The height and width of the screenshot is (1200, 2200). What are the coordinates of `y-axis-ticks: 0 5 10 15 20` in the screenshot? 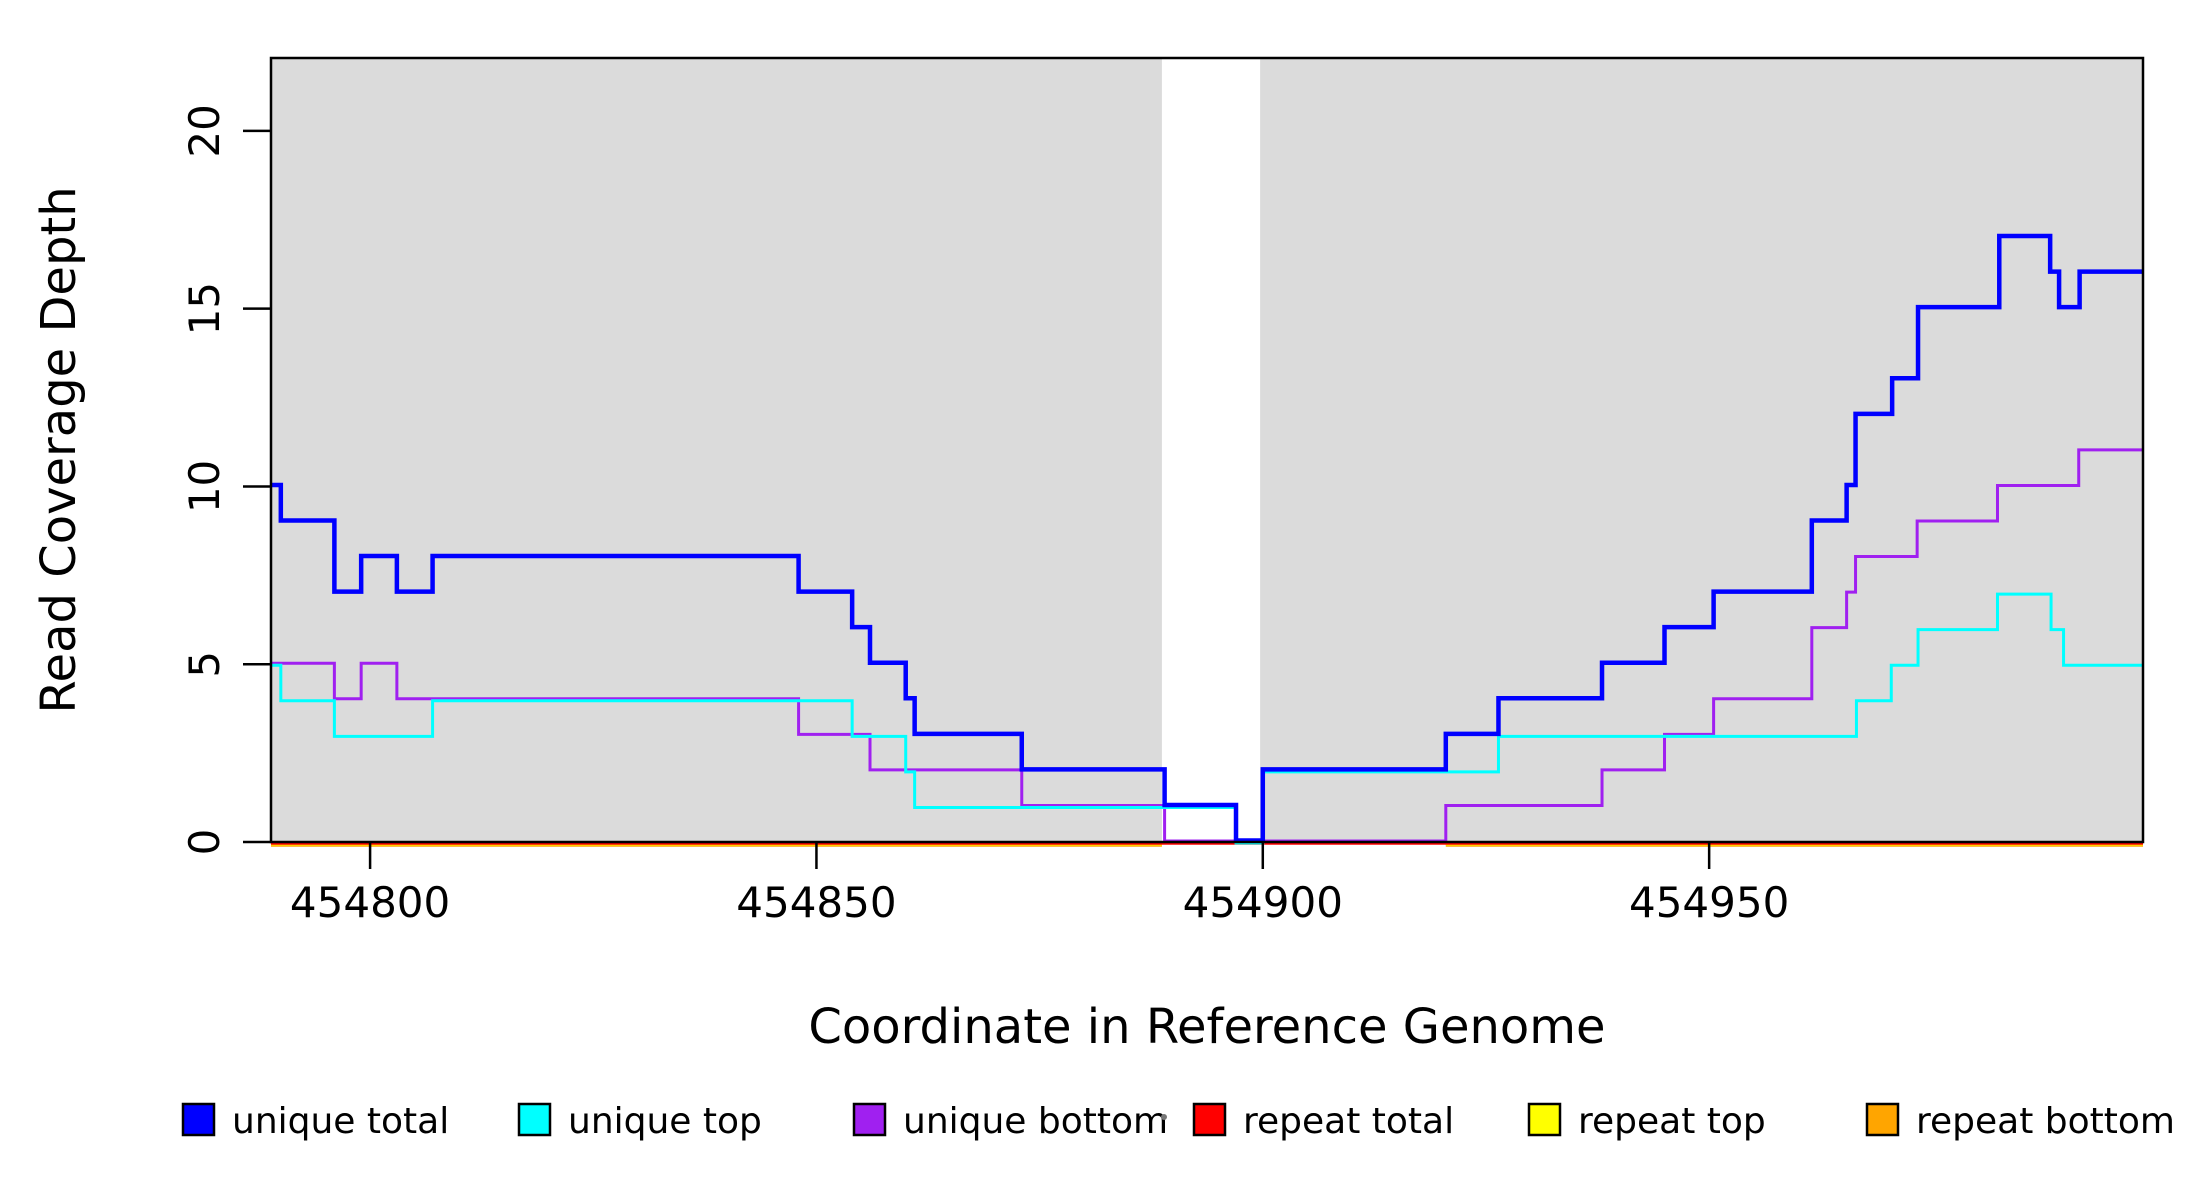 It's located at (225, 479).